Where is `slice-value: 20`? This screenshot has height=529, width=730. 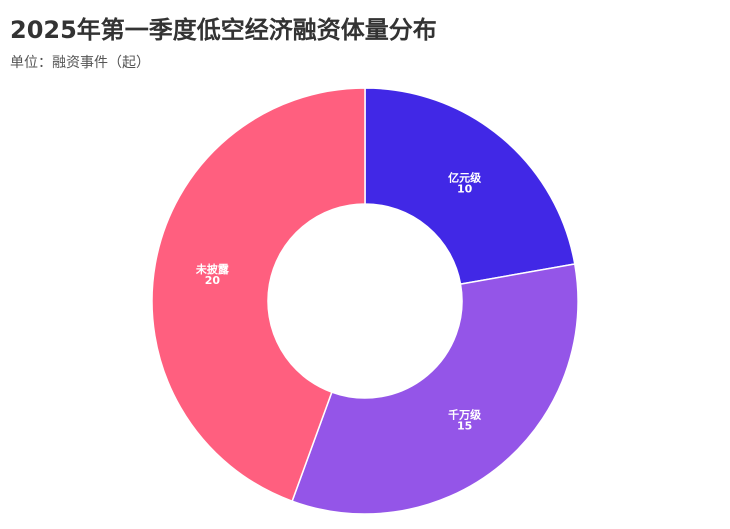 slice-value: 20 is located at coordinates (213, 280).